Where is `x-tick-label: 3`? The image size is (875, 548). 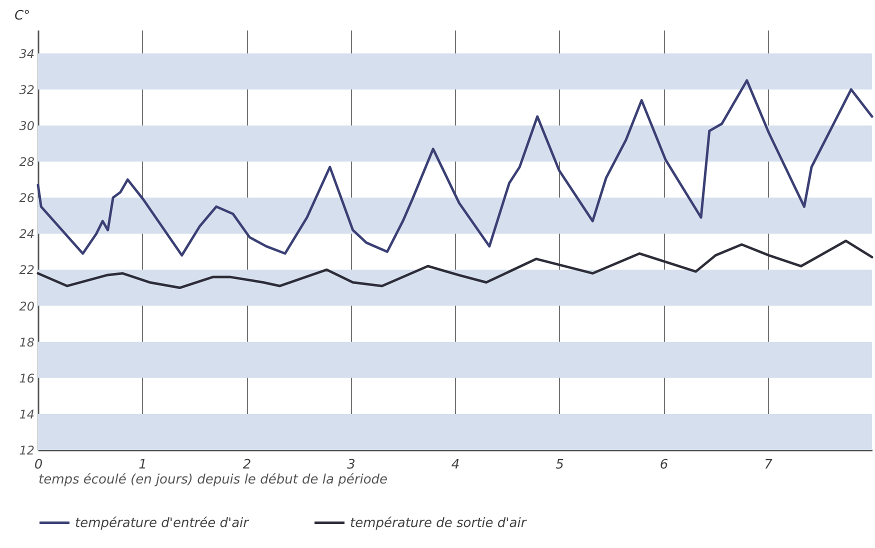
x-tick-label: 3 is located at coordinates (351, 465).